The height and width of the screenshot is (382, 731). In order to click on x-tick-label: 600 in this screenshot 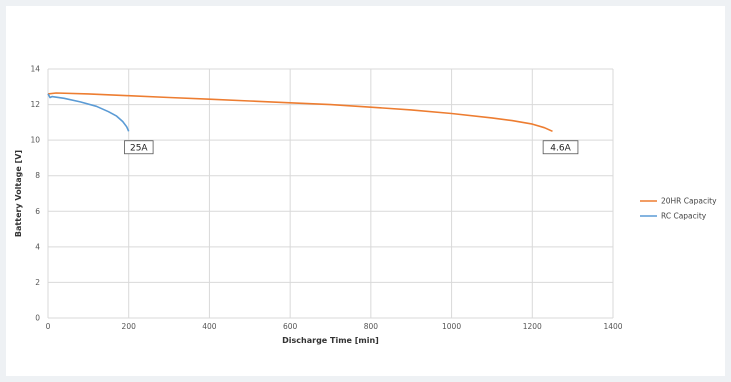, I will do `click(290, 326)`.